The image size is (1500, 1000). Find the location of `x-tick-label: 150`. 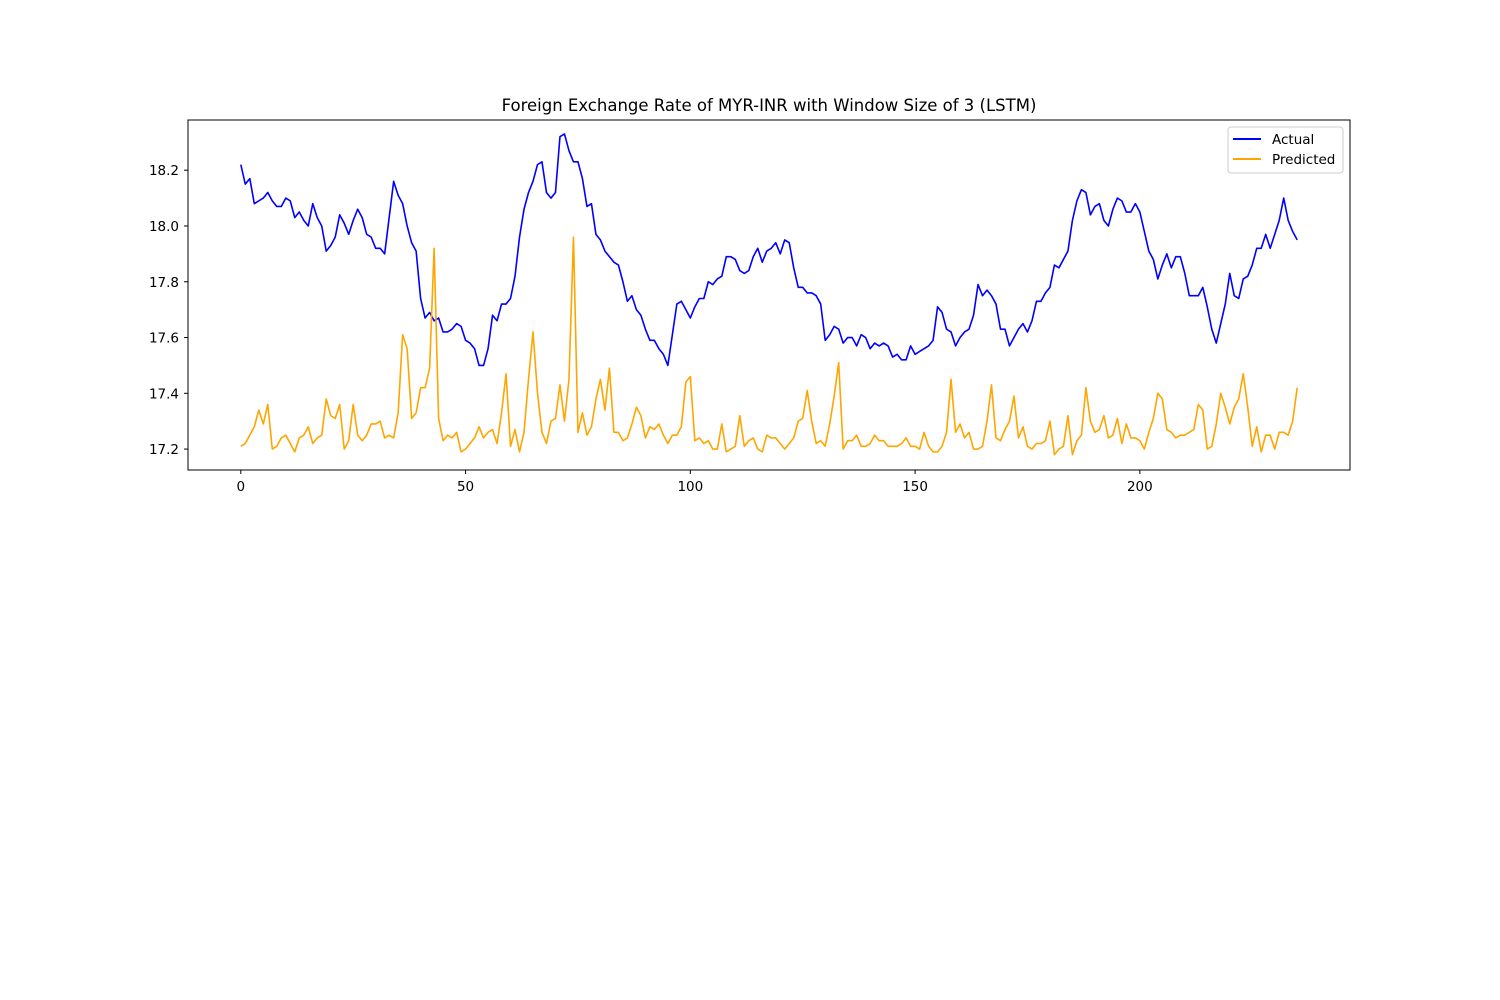

x-tick-label: 150 is located at coordinates (915, 487).